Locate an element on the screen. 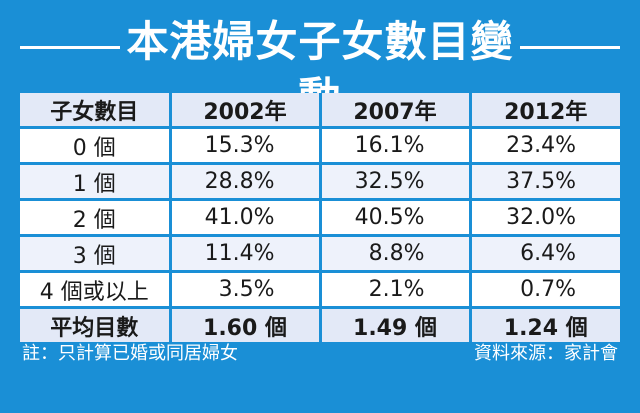  table-row: 2 個 41.0% 40.5% 32.0% is located at coordinates (320, 218).